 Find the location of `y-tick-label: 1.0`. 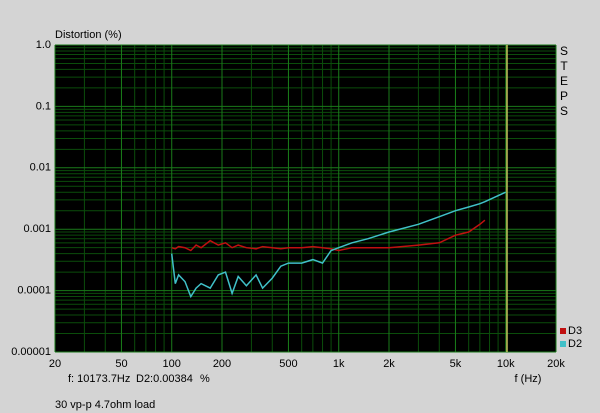

y-tick-label: 1.0 is located at coordinates (43, 45).